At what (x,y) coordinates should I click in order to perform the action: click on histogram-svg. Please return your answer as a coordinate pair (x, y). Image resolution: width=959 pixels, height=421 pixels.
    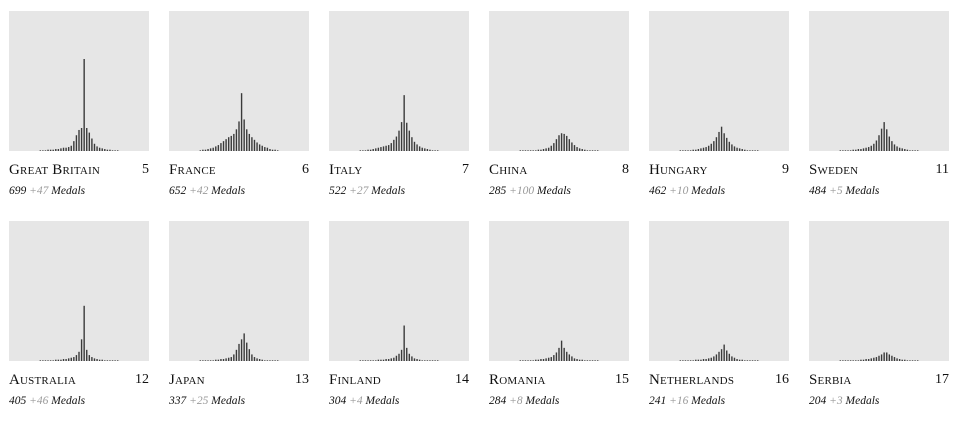
    Looking at the image, I should click on (719, 352).